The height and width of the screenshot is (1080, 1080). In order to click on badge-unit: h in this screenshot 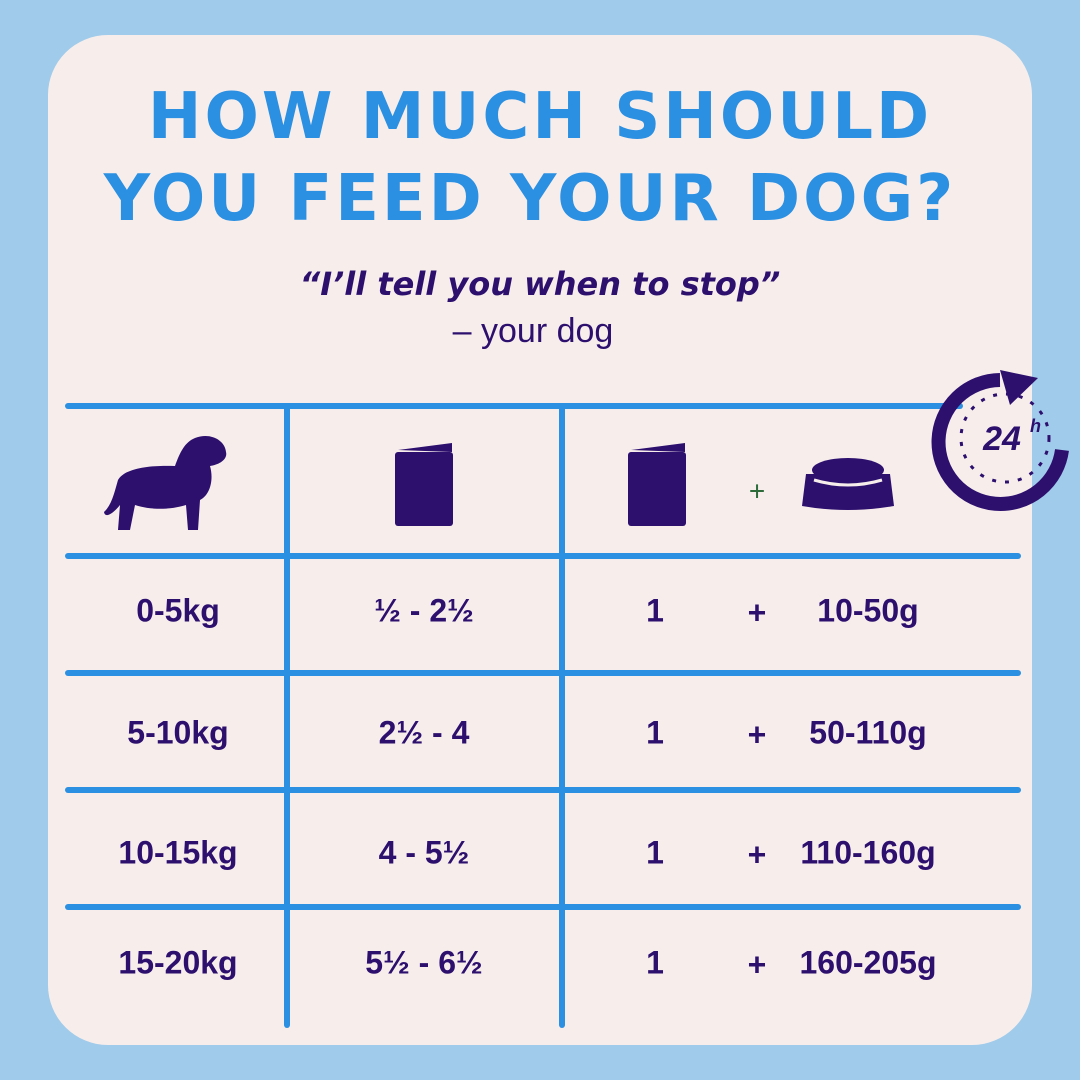, I will do `click(1035, 426)`.